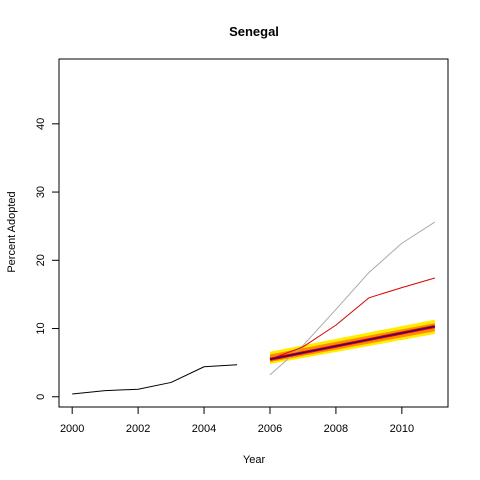  Describe the element at coordinates (72, 429) in the screenshot. I see `x-tick-label: 2000` at that location.